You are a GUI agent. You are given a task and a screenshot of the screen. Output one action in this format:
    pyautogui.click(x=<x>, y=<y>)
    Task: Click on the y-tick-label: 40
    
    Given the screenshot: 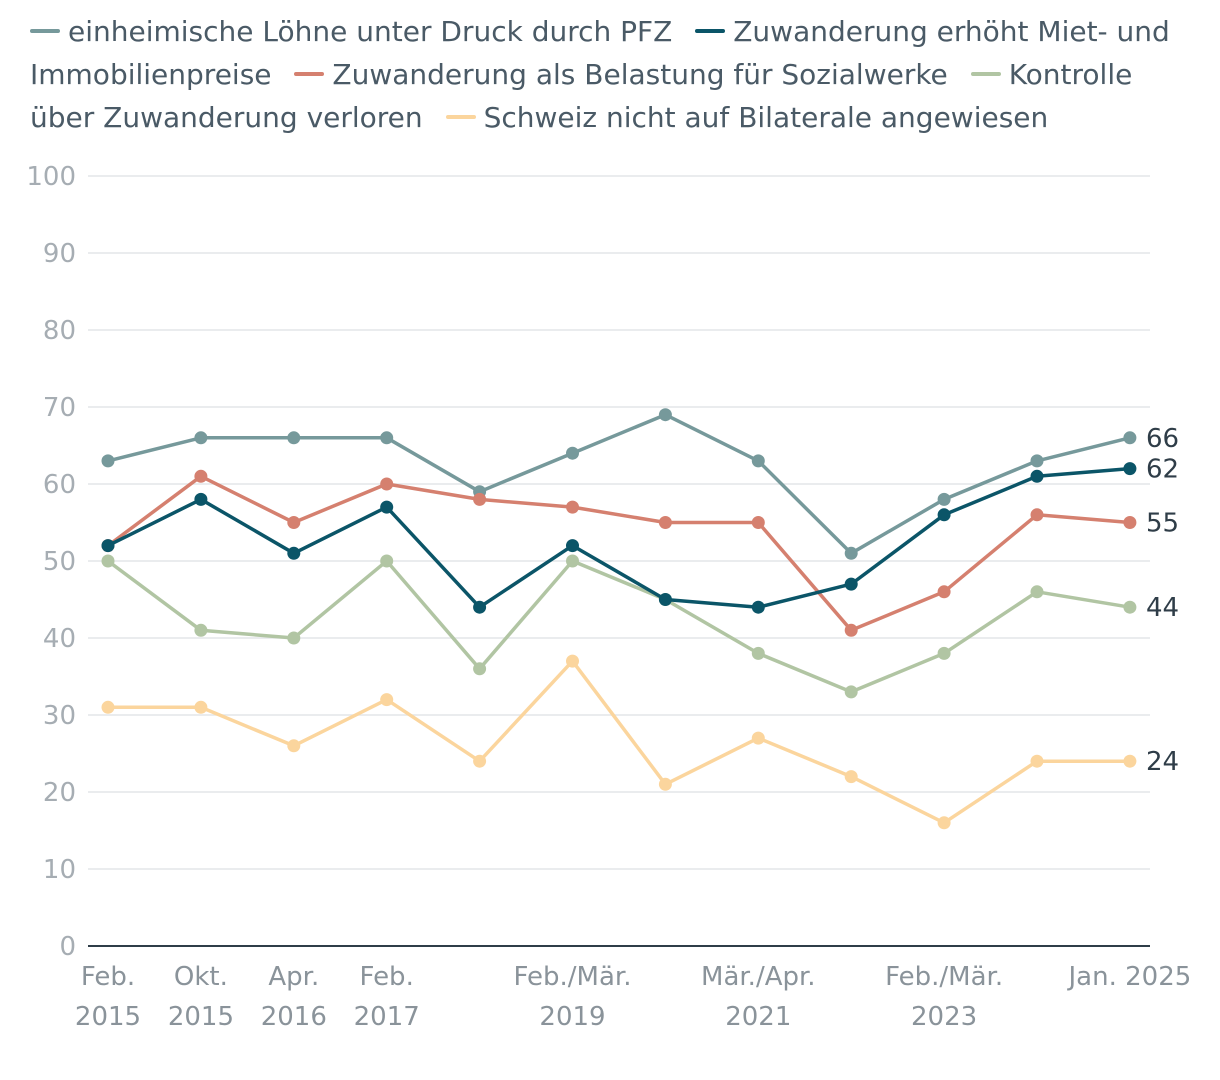 What is the action you would take?
    pyautogui.click(x=59, y=639)
    